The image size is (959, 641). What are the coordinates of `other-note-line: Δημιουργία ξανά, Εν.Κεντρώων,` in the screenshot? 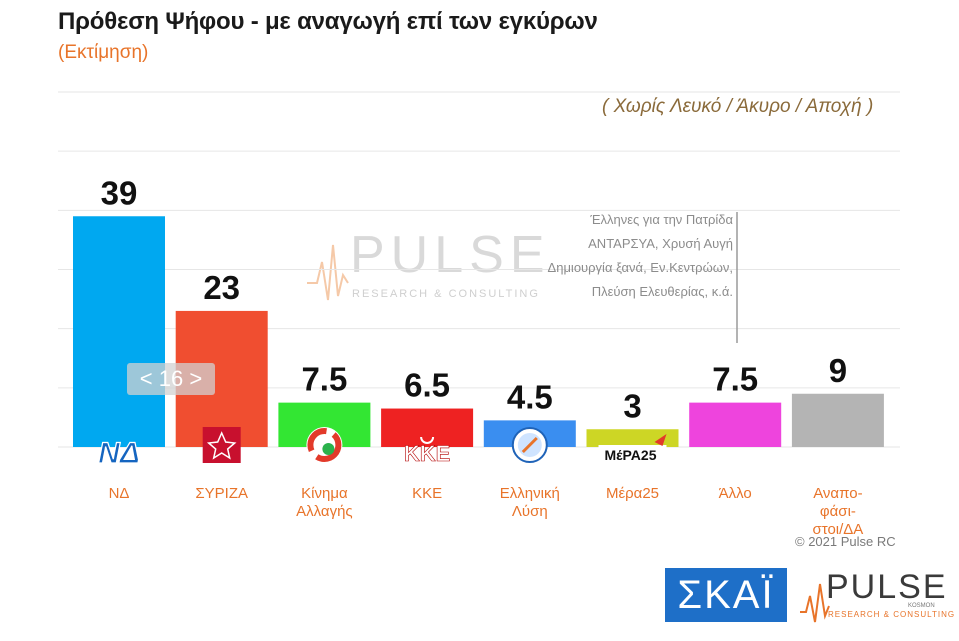 It's located at (640, 267).